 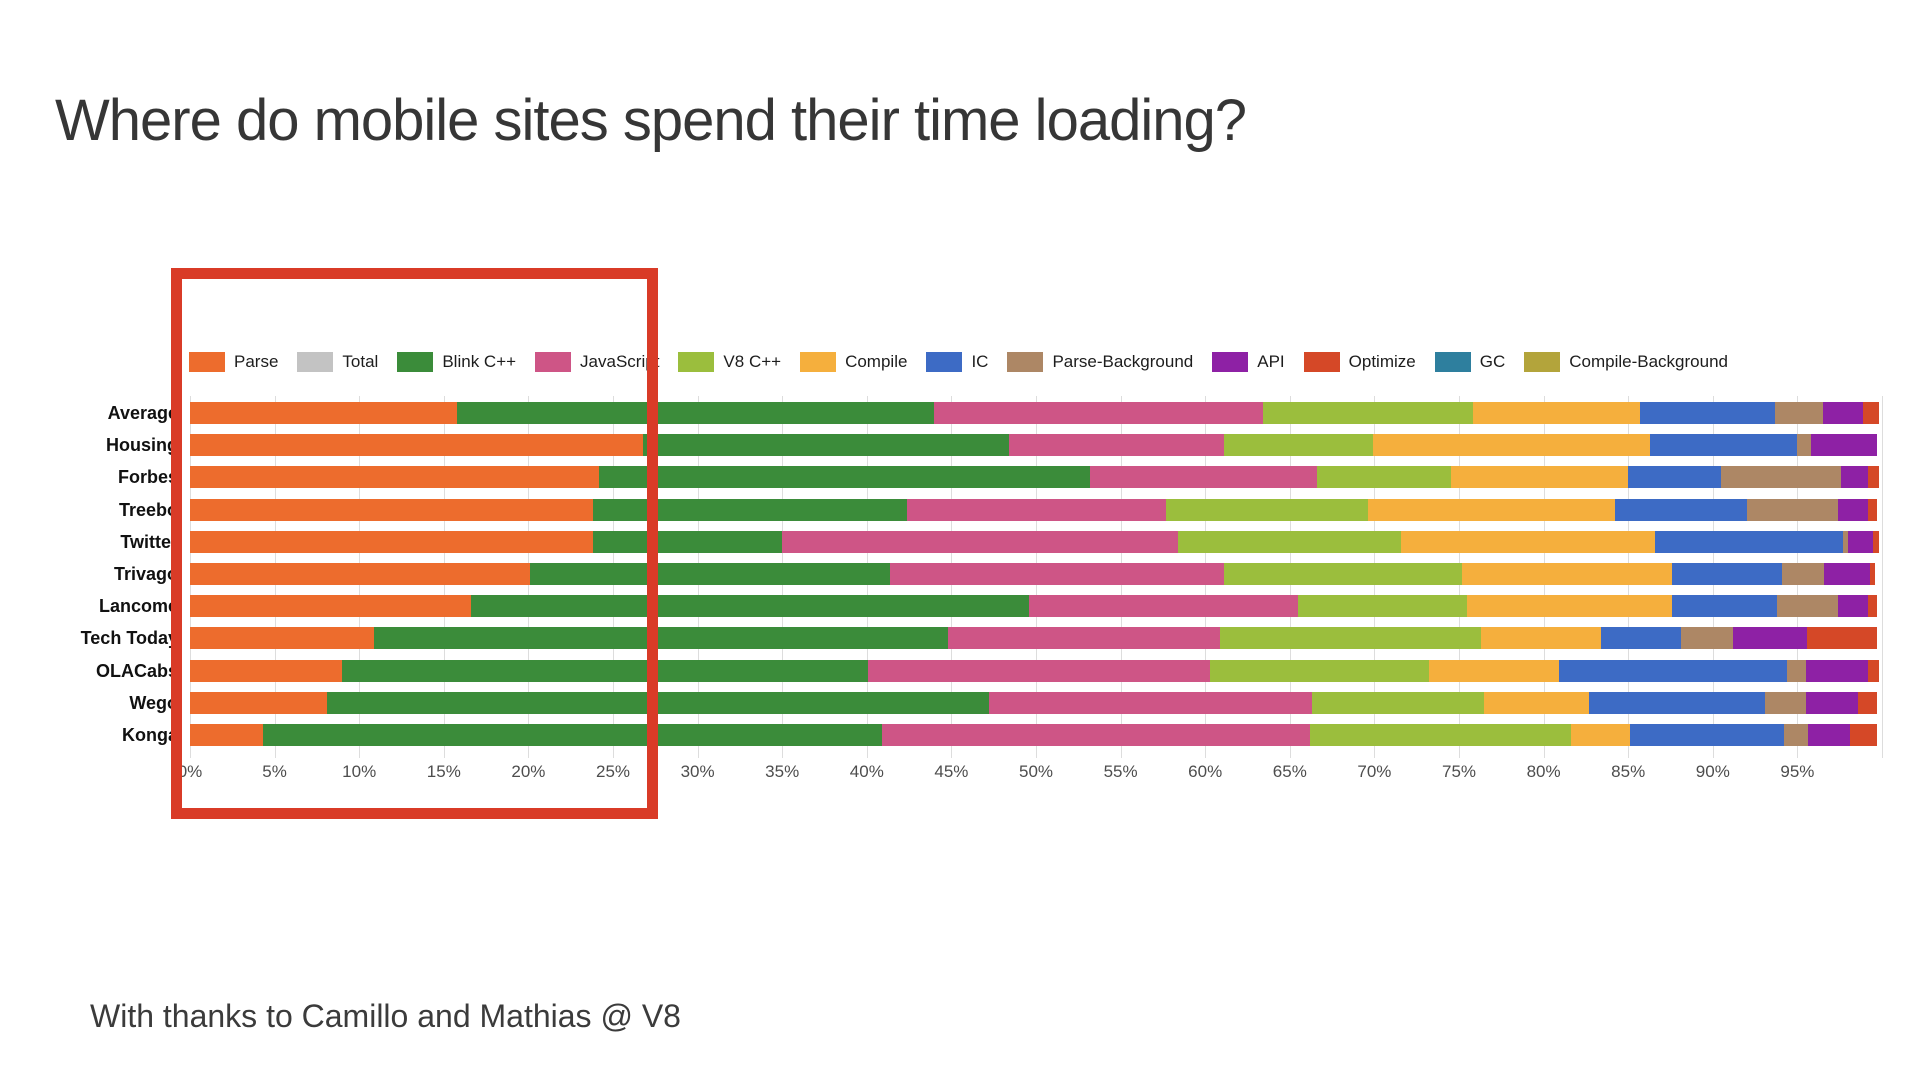 What do you see at coordinates (256, 361) in the screenshot?
I see `legend-label: Parse` at bounding box center [256, 361].